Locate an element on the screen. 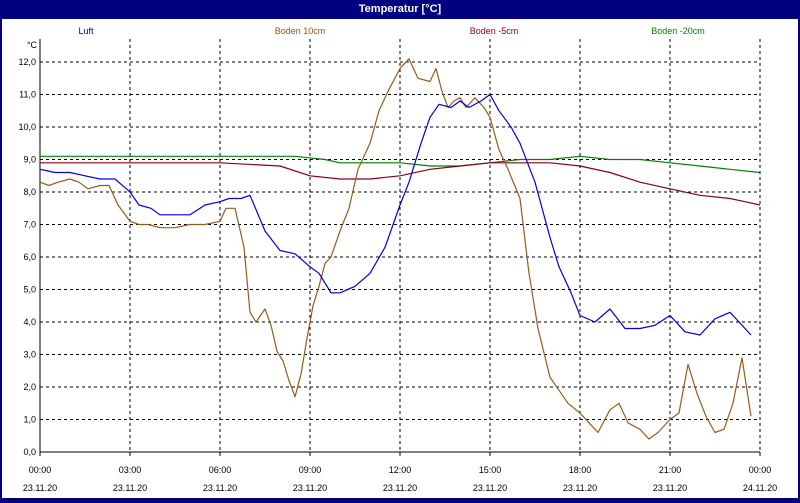 This screenshot has height=503, width=800. x-tick-time: 21:00 is located at coordinates (670, 470).